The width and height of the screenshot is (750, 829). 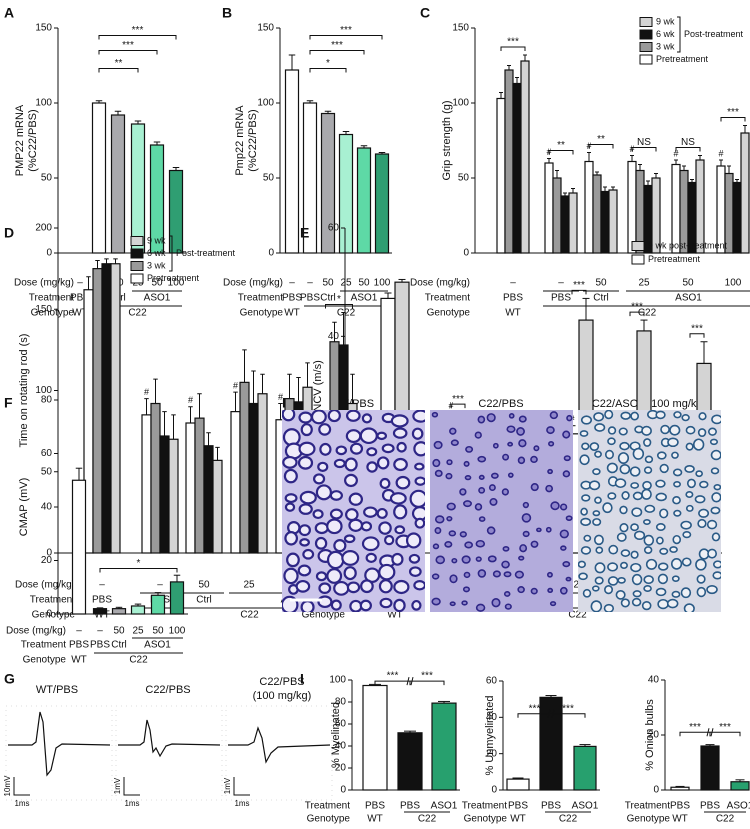 What do you see at coordinates (279, 745) in the screenshot?
I see `trace` at bounding box center [279, 745].